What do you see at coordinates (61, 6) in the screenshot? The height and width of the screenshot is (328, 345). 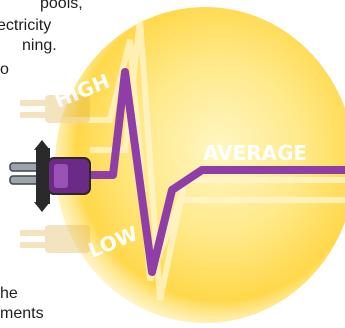 I see `body-text-line-1: pools,` at bounding box center [61, 6].